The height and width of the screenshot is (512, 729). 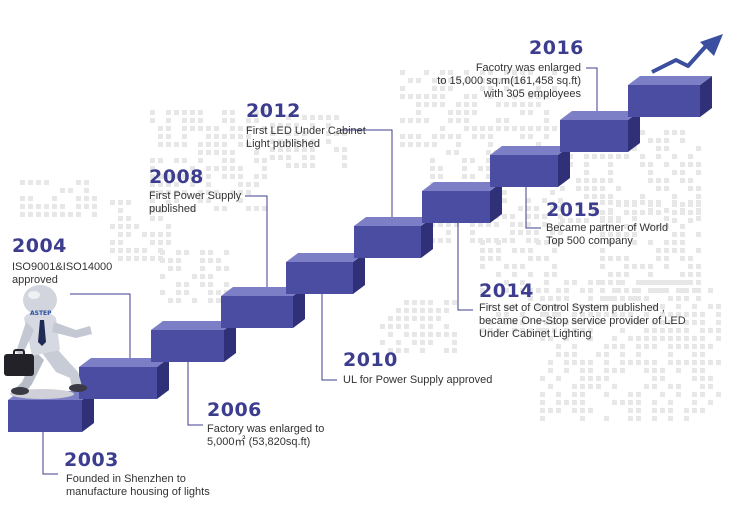 I want to click on milestone-year-2004: 2004, so click(x=39, y=246).